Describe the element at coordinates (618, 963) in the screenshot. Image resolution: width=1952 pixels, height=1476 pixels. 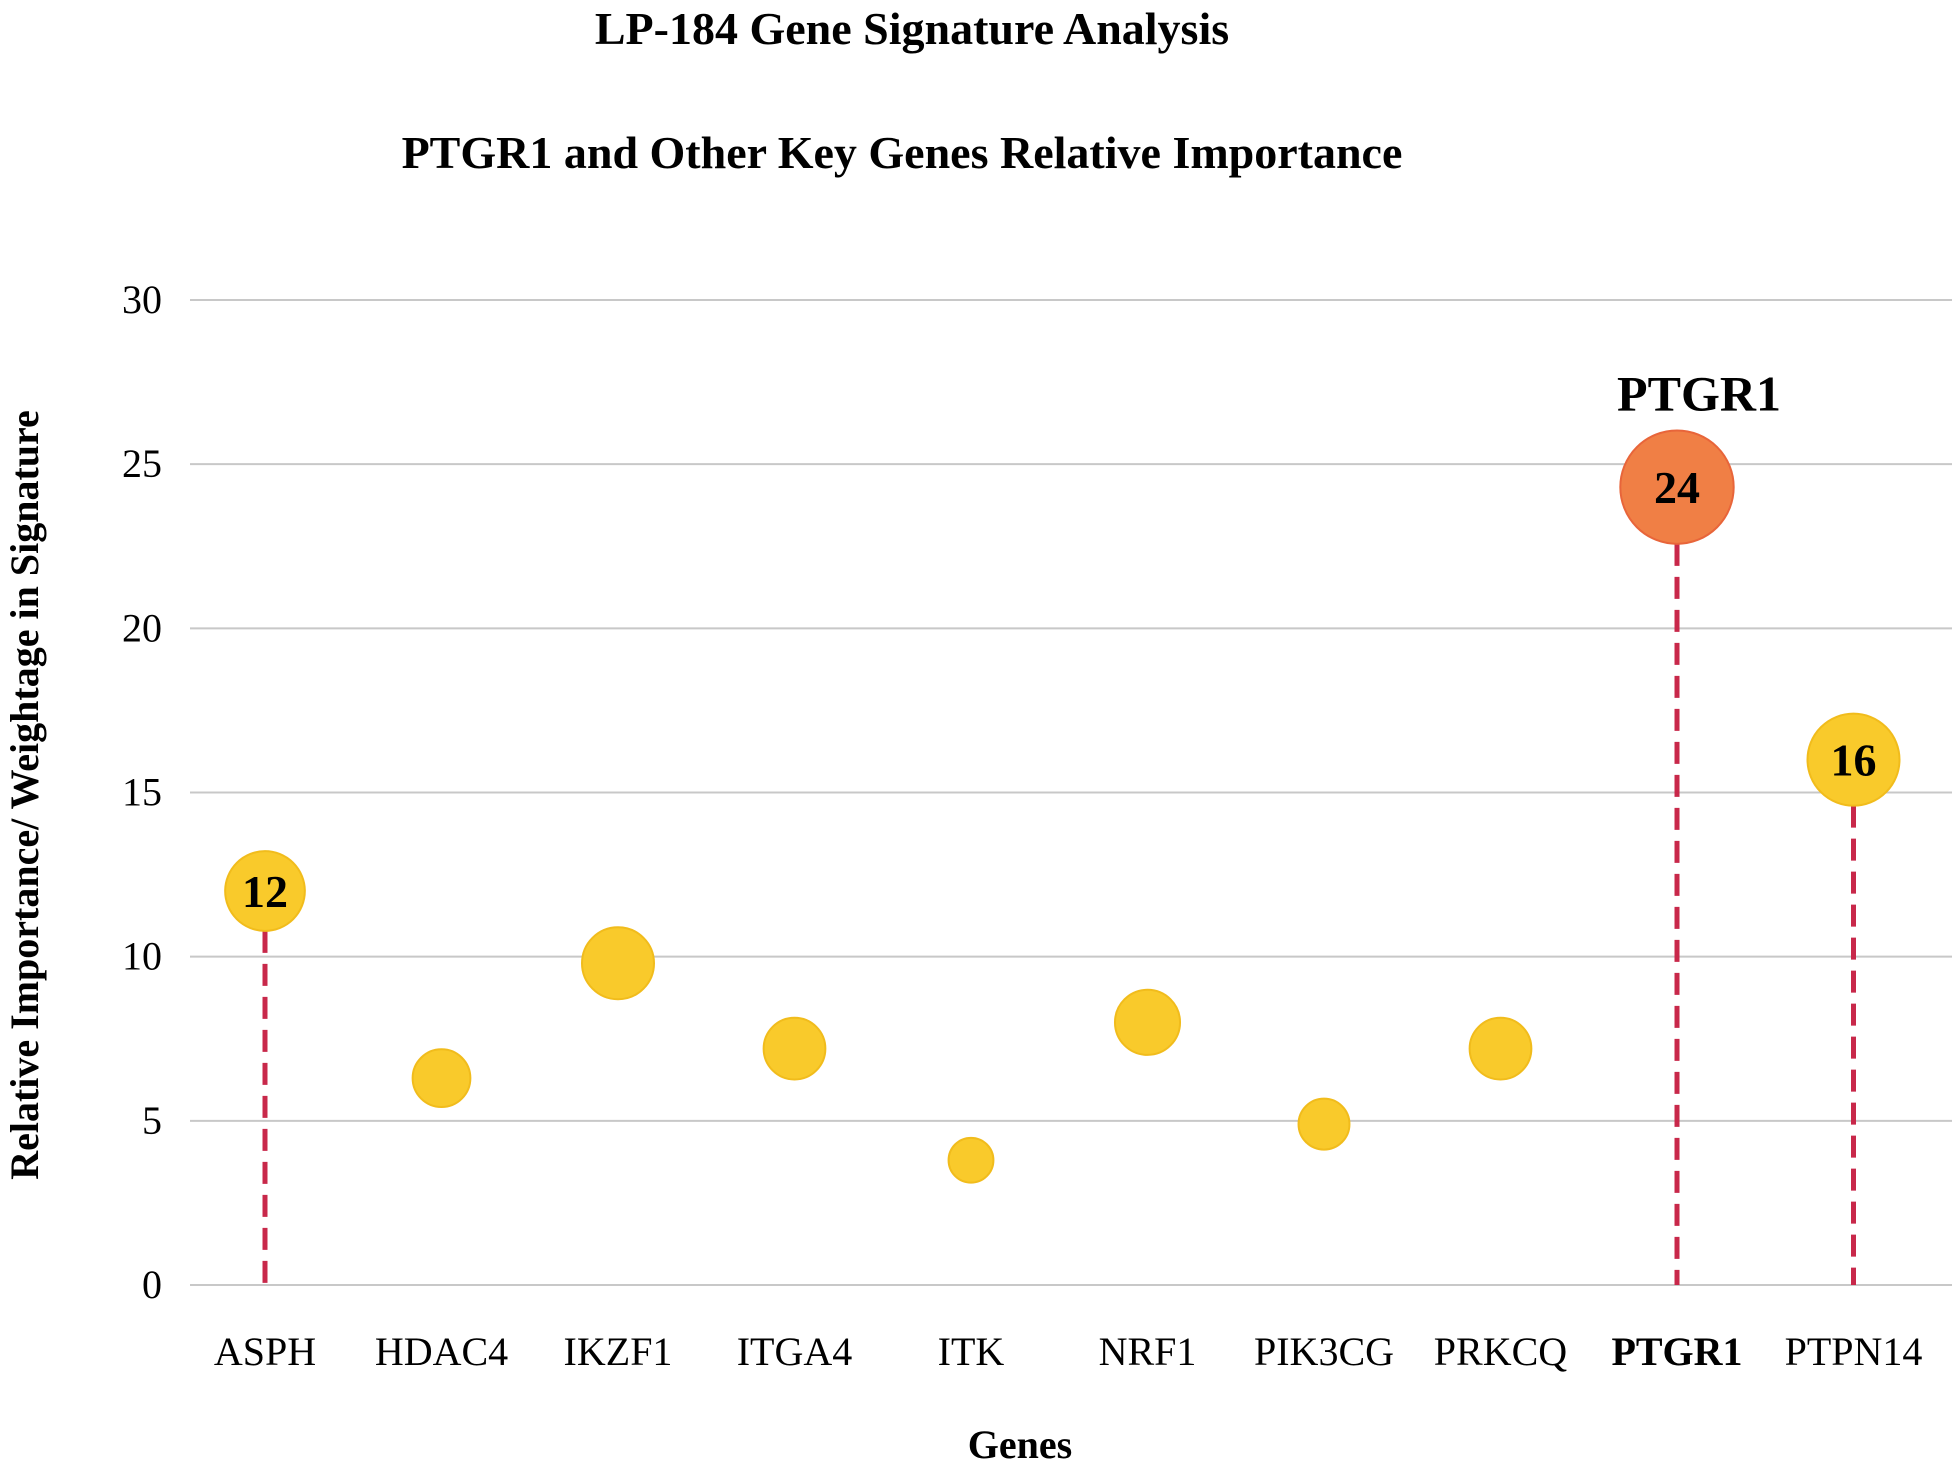
I see `bubble-ikzf1` at that location.